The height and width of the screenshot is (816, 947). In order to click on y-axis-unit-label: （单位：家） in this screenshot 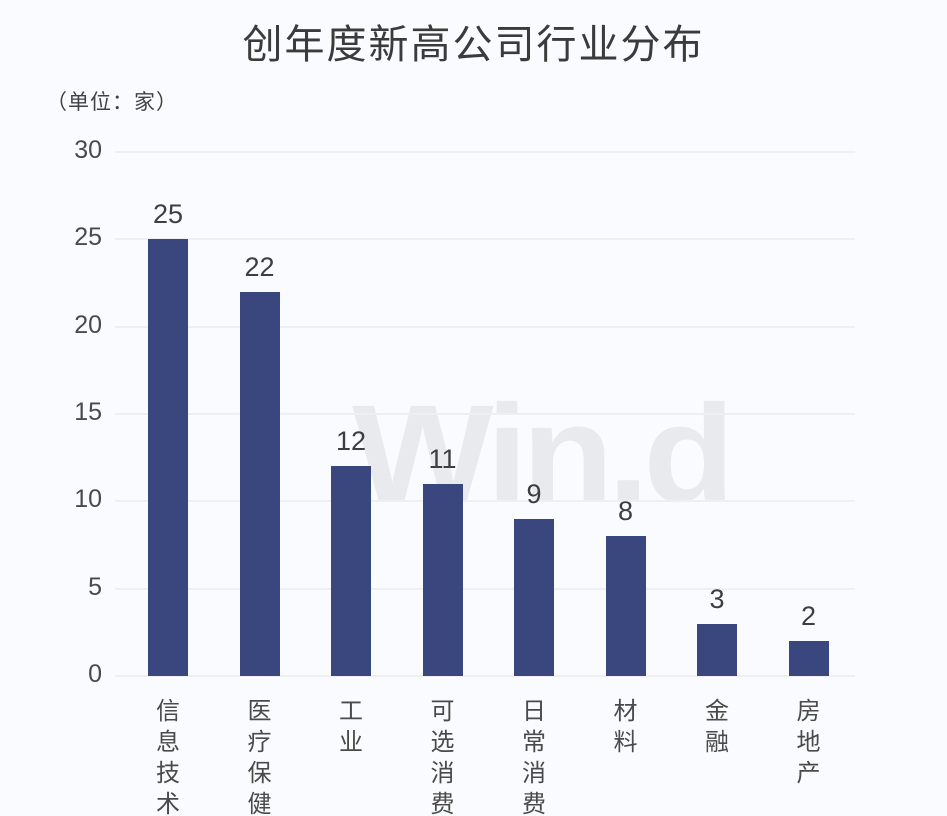, I will do `click(112, 102)`.